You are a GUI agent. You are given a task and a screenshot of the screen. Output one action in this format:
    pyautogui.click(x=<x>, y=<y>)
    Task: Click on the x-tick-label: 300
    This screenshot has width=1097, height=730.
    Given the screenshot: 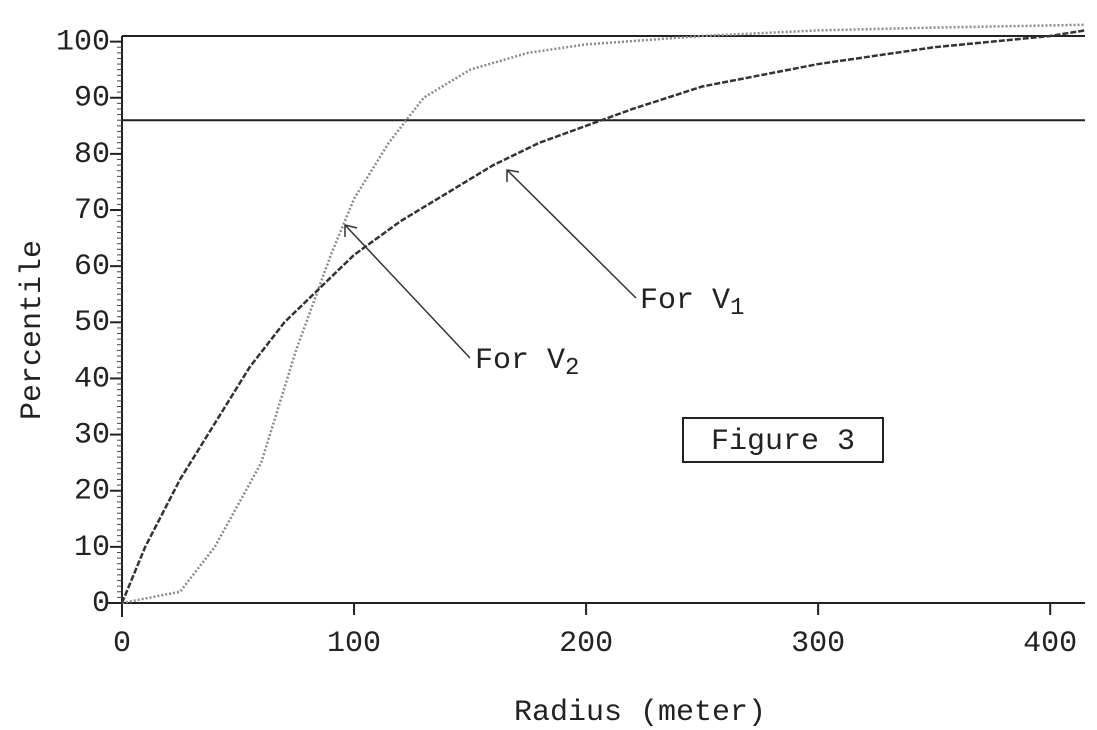 What is the action you would take?
    pyautogui.click(x=818, y=644)
    